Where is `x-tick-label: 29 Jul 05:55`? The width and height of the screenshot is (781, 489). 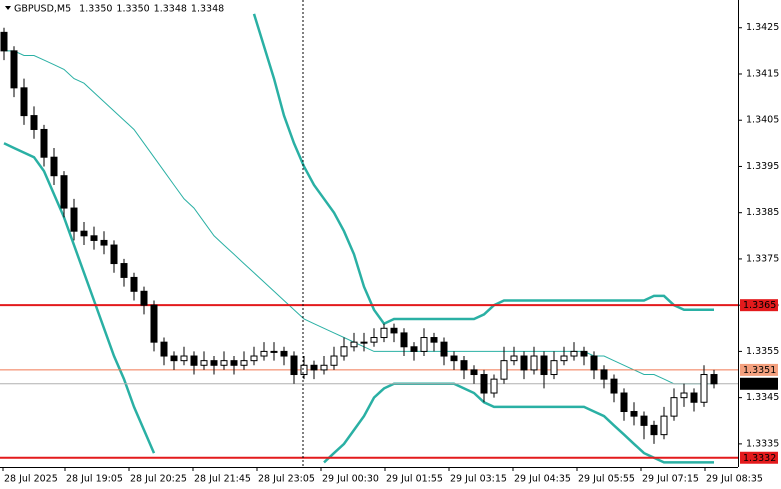 x-tick-label: 29 Jul 05:55 is located at coordinates (606, 479).